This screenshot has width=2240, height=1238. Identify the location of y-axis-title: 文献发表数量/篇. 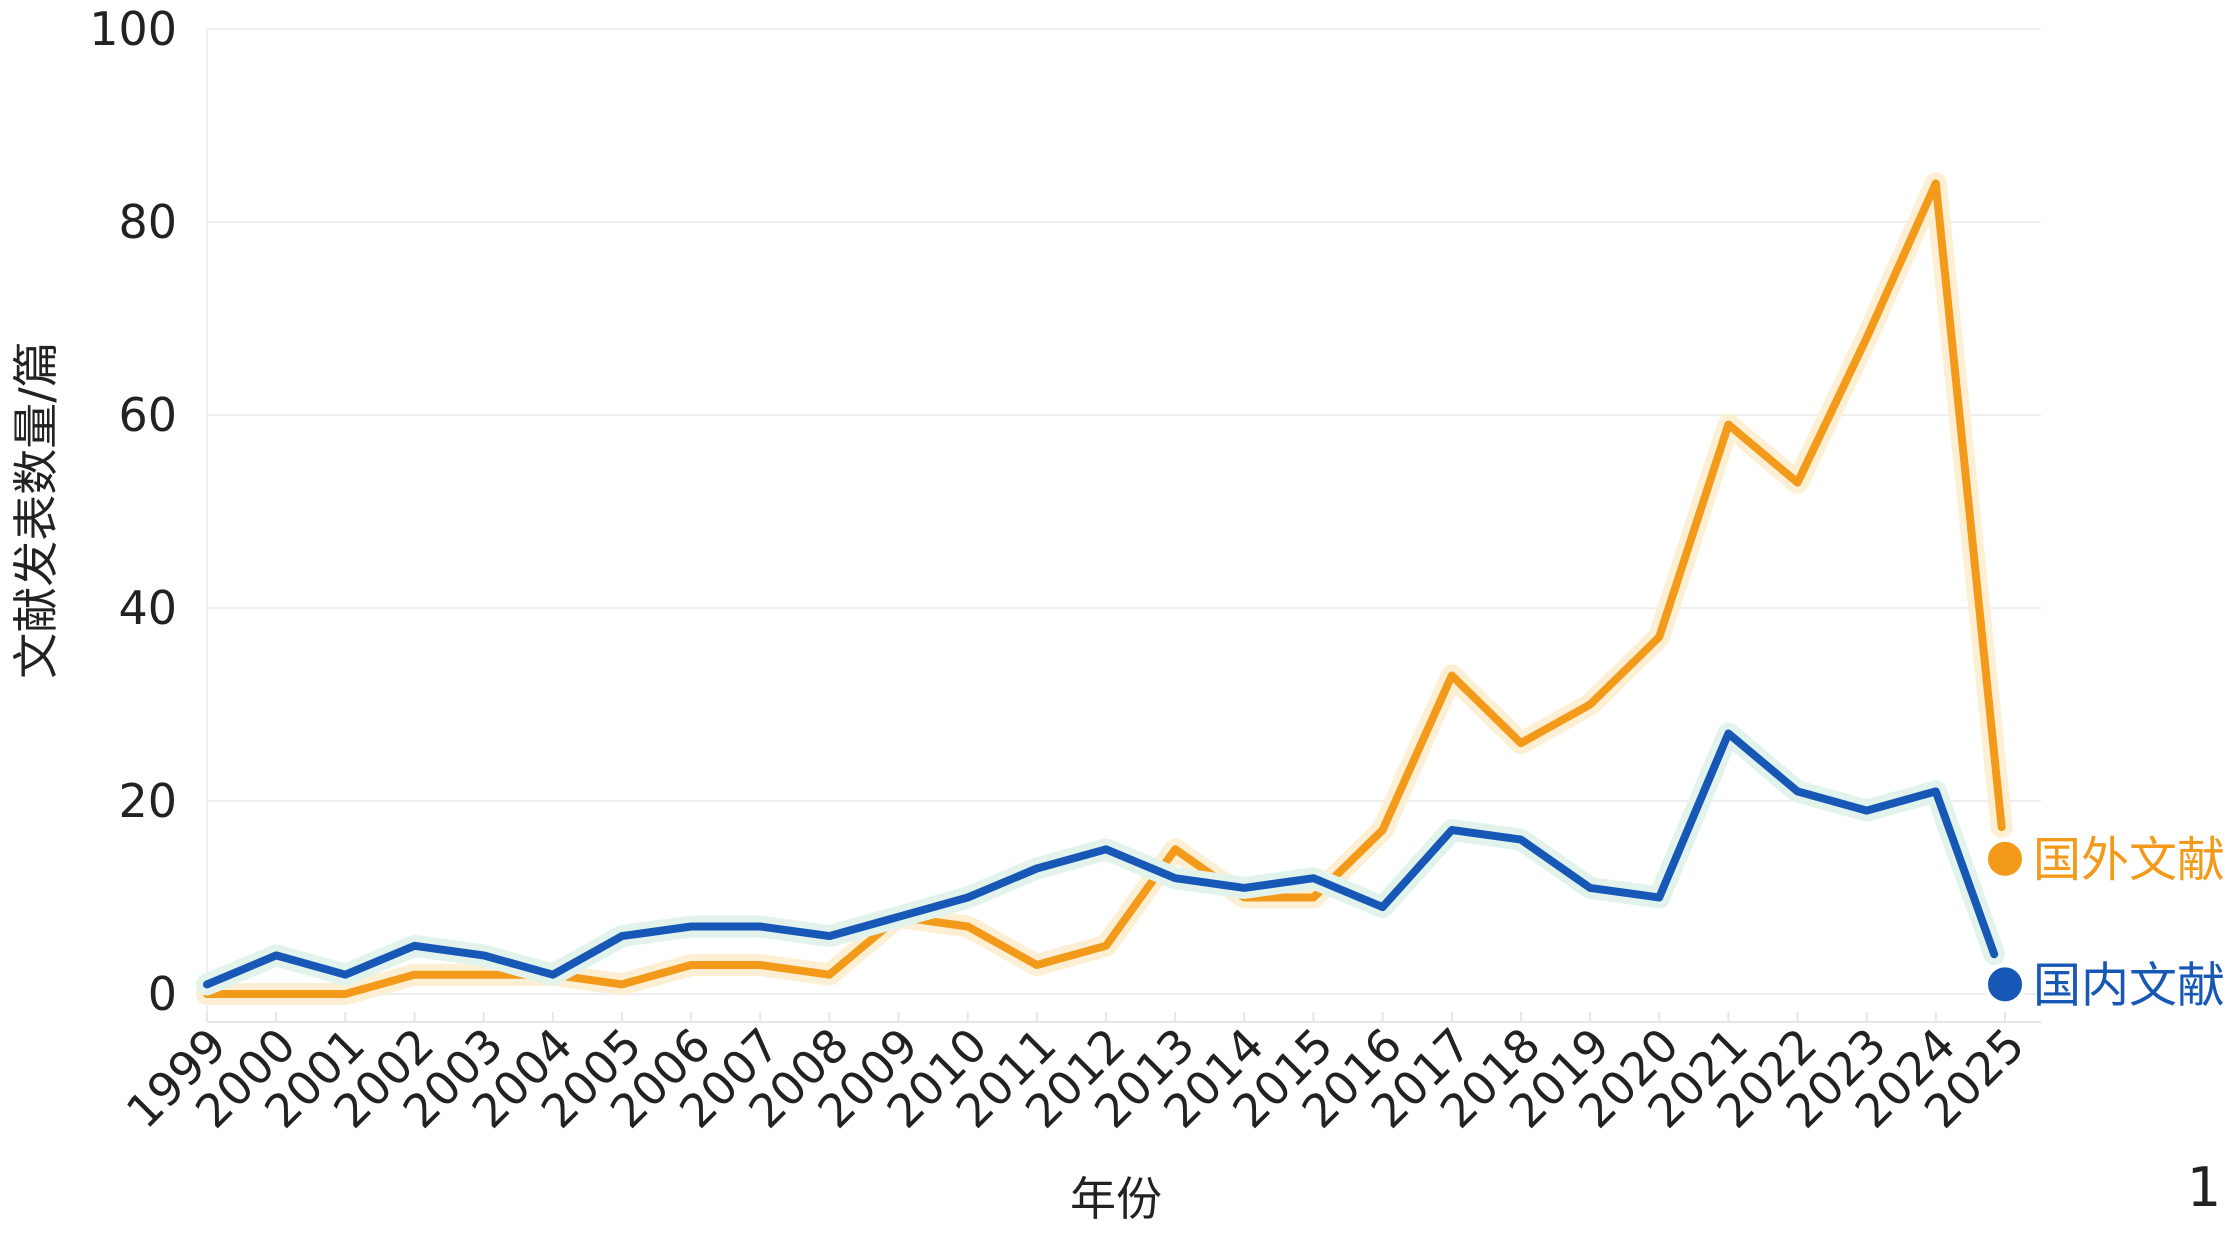
(36, 510).